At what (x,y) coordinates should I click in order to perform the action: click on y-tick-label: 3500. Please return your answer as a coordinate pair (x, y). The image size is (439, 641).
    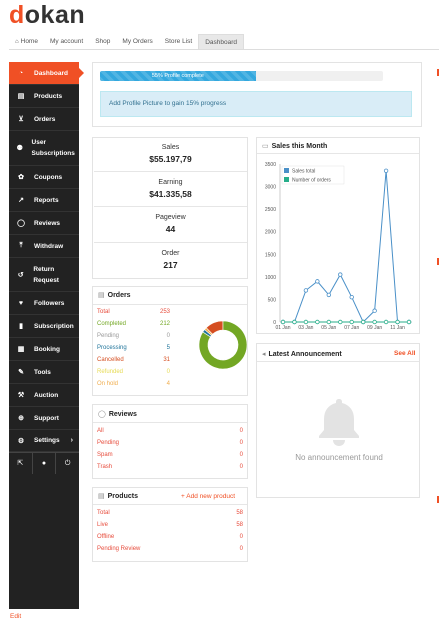
    Looking at the image, I should click on (270, 165).